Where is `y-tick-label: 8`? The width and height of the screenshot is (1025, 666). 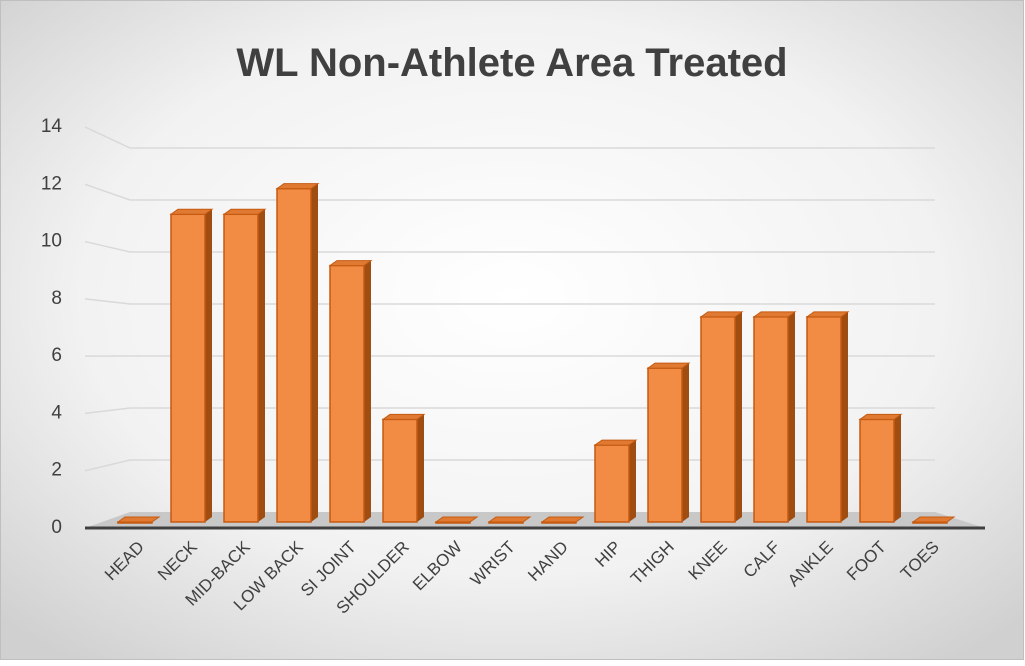 y-tick-label: 8 is located at coordinates (56, 298).